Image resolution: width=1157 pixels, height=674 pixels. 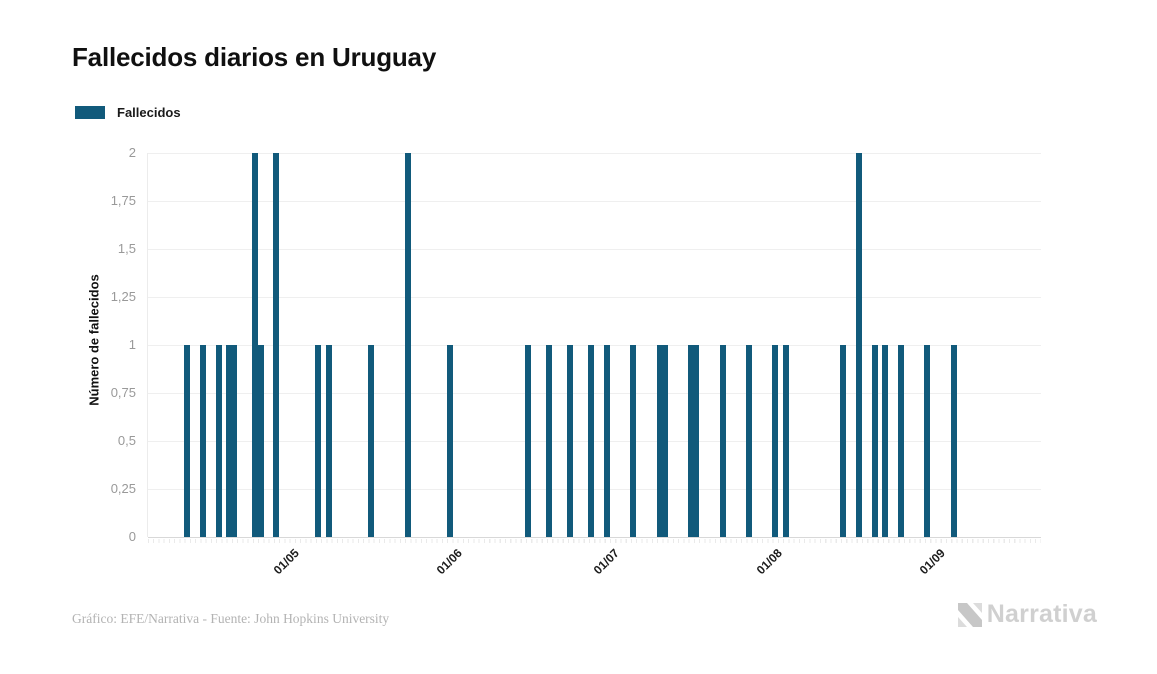 What do you see at coordinates (126, 248) in the screenshot?
I see `y-tick-label: 1,5` at bounding box center [126, 248].